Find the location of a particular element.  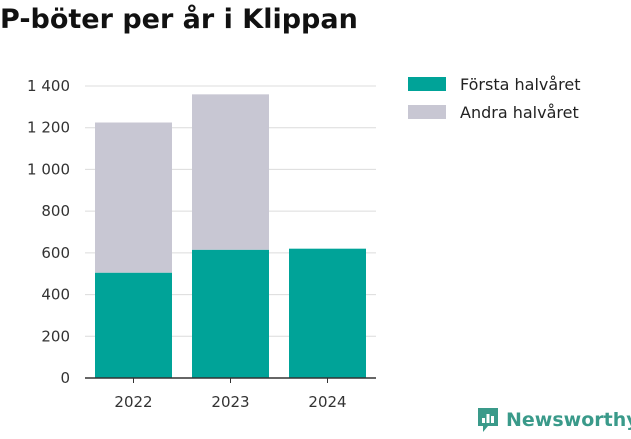

y-tick-label: 800 is located at coordinates (55, 211).